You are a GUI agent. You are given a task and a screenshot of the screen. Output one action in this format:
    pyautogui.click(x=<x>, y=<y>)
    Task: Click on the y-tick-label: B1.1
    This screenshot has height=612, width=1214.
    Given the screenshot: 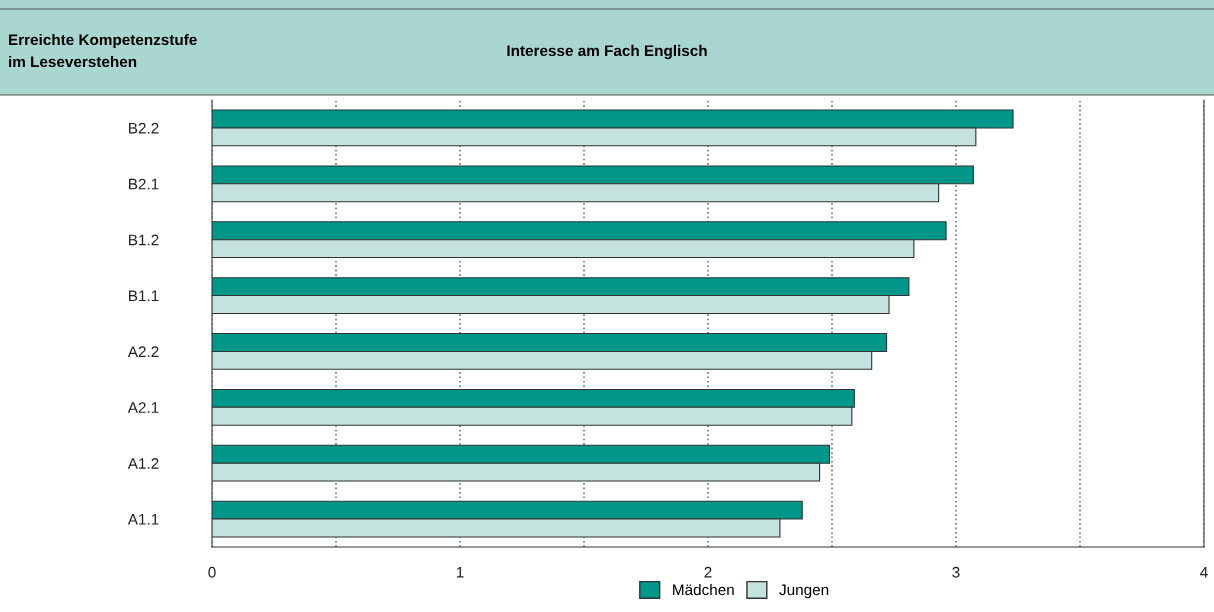 What is the action you would take?
    pyautogui.click(x=144, y=296)
    